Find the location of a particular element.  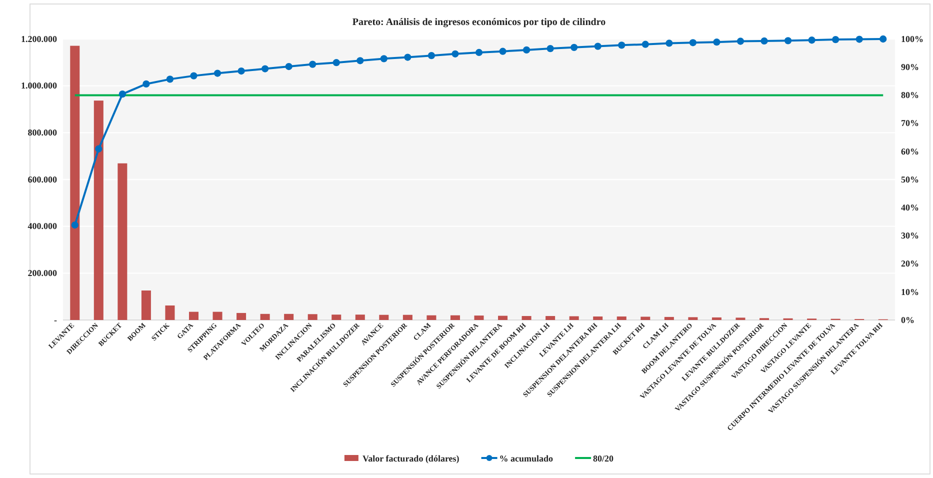

y2-tick-label: 50% is located at coordinates (910, 179).